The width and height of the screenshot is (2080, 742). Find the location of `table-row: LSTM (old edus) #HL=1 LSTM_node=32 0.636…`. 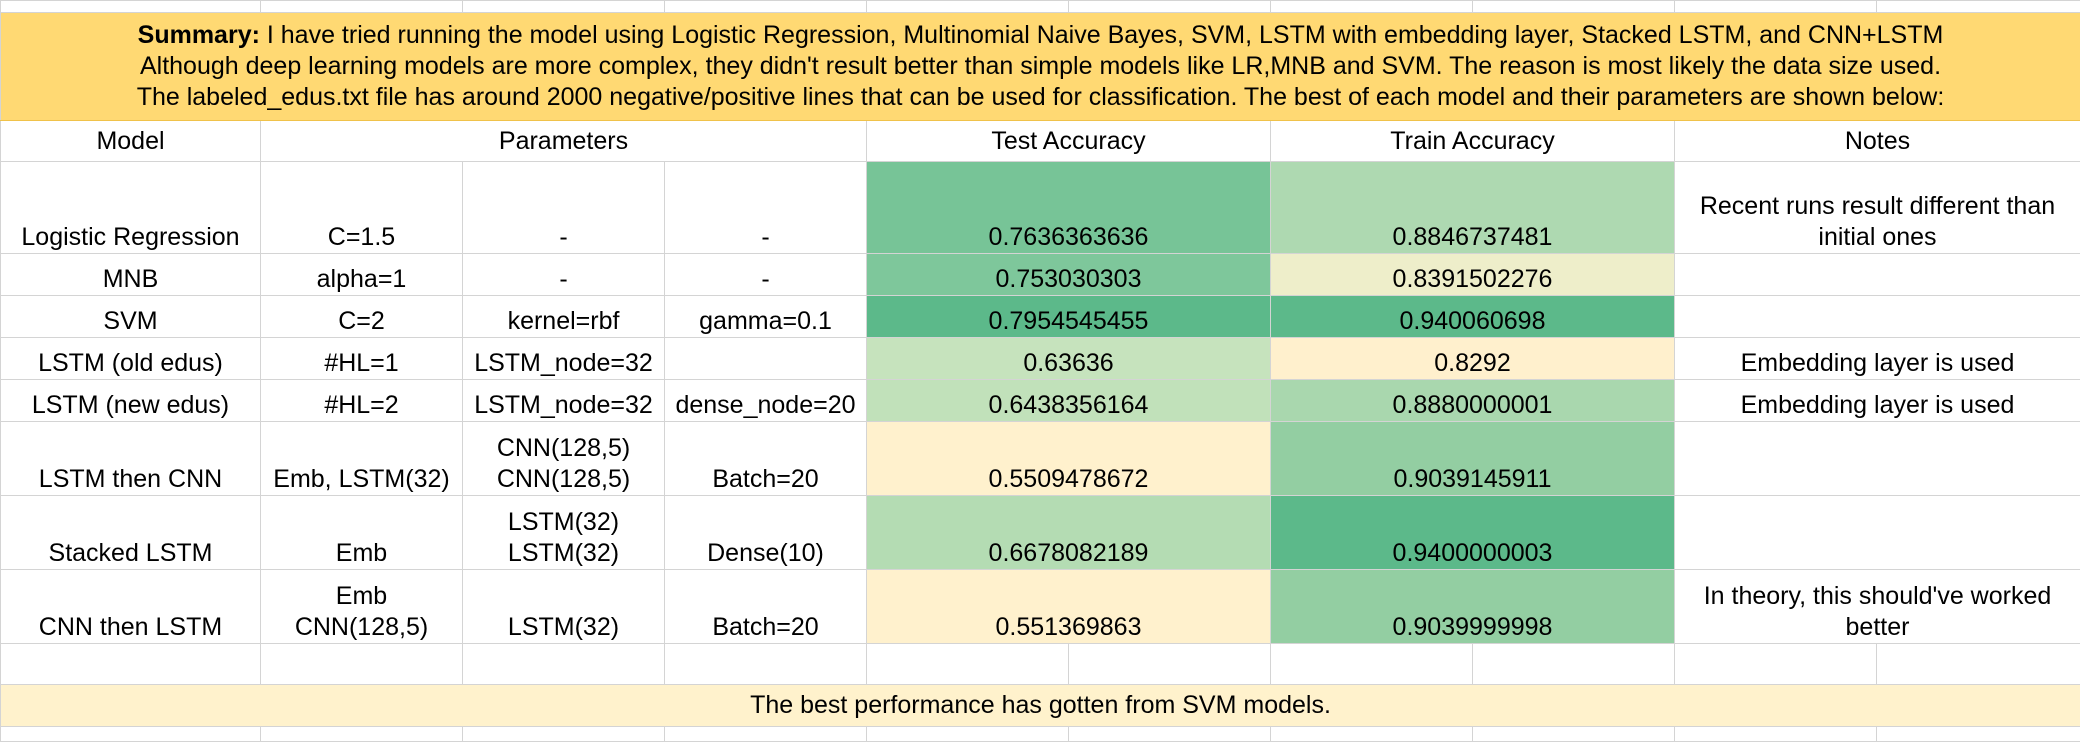

table-row: LSTM (old edus) #HL=1 LSTM_node=32 0.636… is located at coordinates (1040, 359).